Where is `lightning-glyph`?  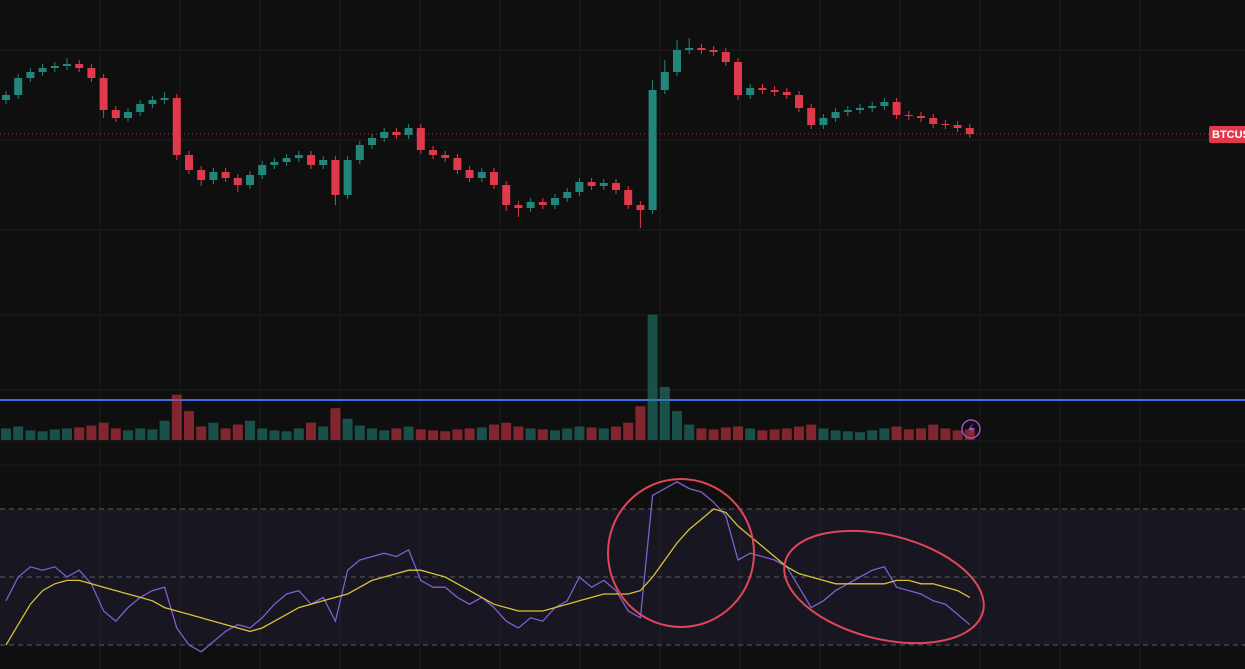
lightning-glyph is located at coordinates (971, 429).